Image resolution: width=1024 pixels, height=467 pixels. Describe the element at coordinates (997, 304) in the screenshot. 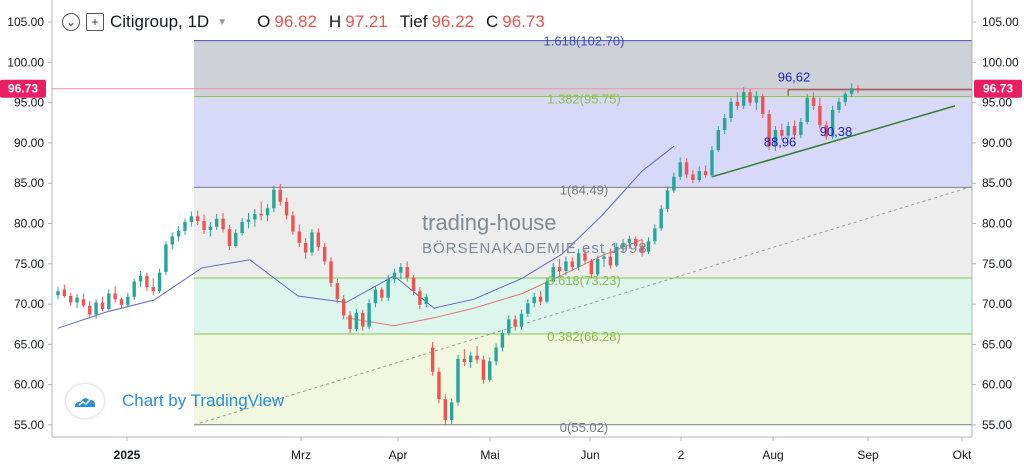

I see `y-tick-label-right: 70.00` at that location.